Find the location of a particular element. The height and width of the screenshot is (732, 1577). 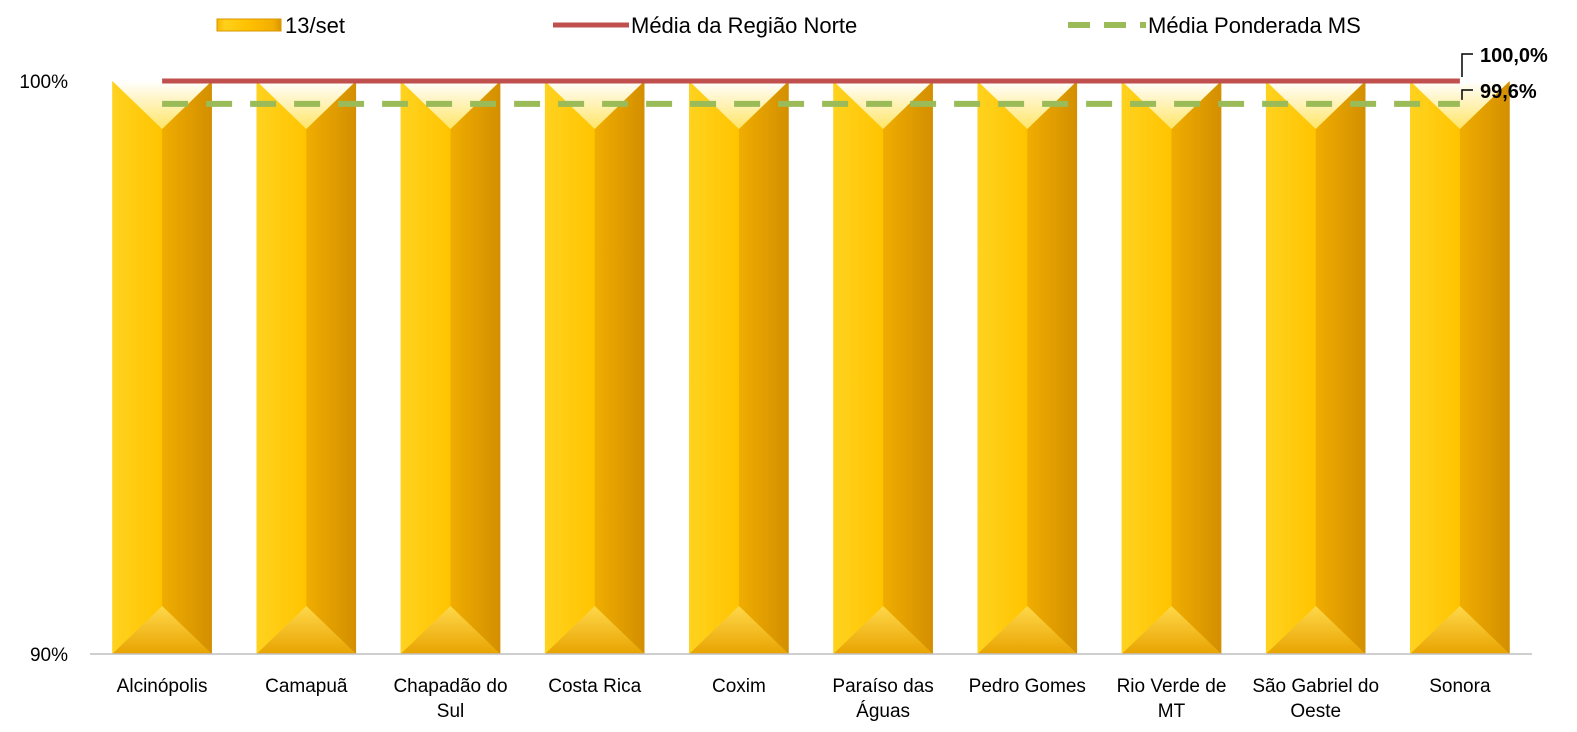

legend-label: Média Ponderada MS is located at coordinates (1254, 25).